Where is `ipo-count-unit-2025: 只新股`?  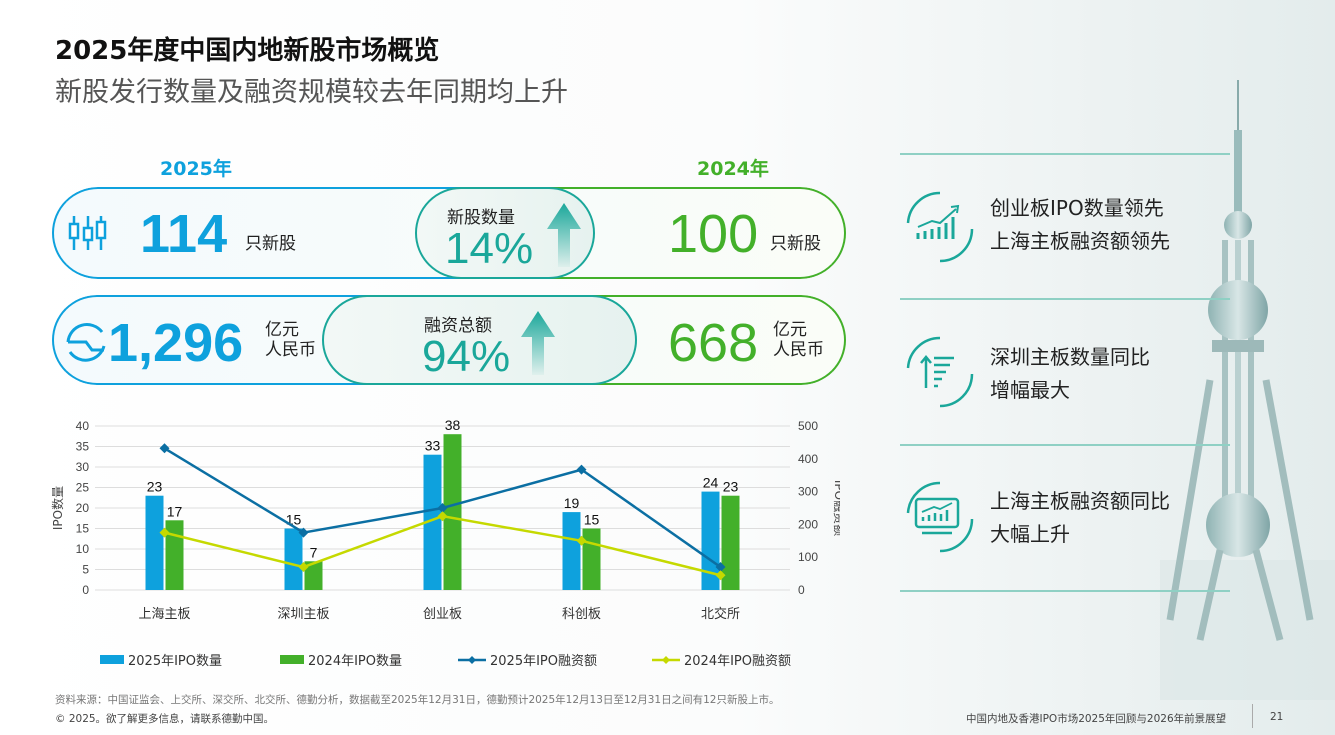 ipo-count-unit-2025: 只新股 is located at coordinates (270, 244).